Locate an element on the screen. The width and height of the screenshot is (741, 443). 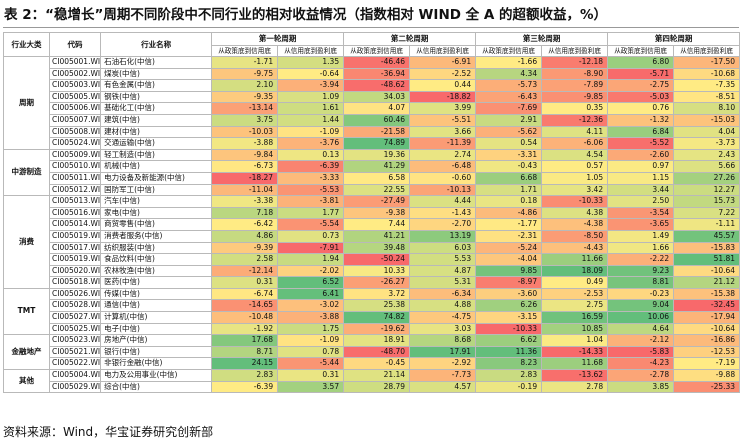
return-value-cell: -0.45 is located at coordinates (377, 364).